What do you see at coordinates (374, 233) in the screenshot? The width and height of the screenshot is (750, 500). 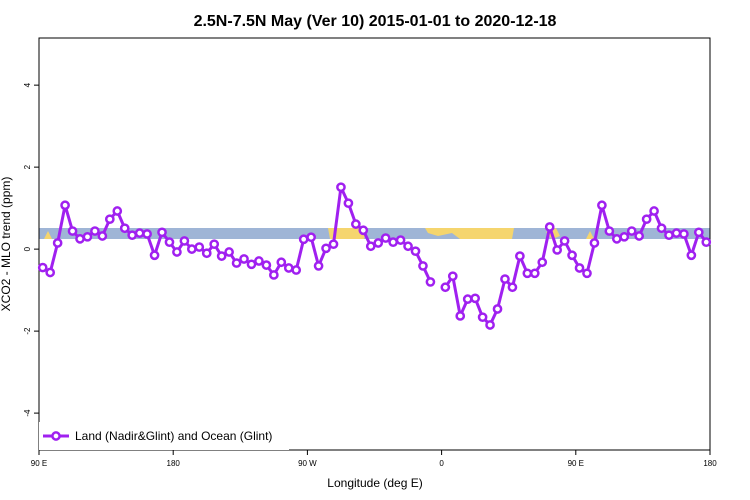 I see `ocean-strip` at bounding box center [374, 233].